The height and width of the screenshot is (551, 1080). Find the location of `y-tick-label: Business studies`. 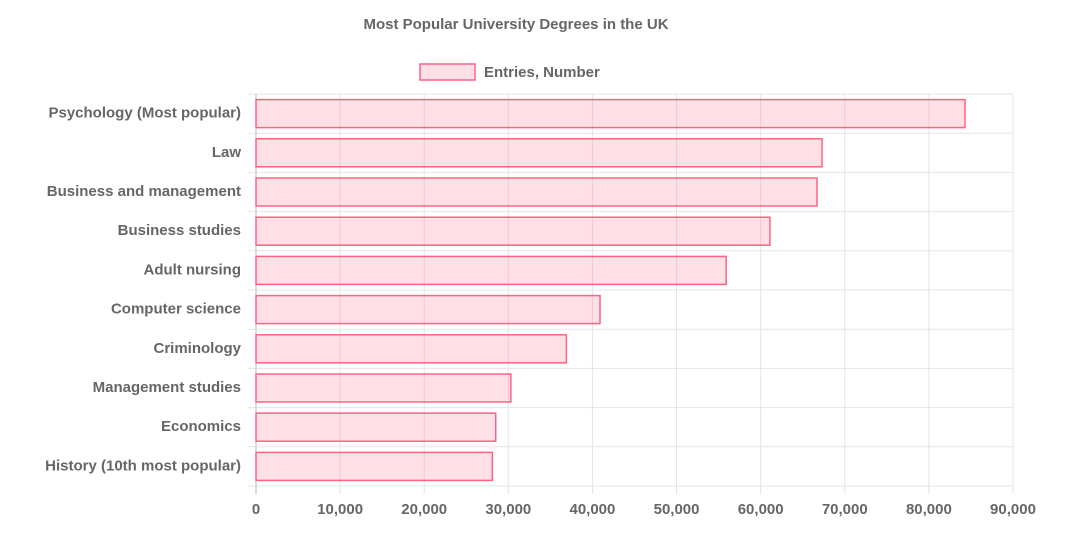

y-tick-label: Business studies is located at coordinates (179, 230).